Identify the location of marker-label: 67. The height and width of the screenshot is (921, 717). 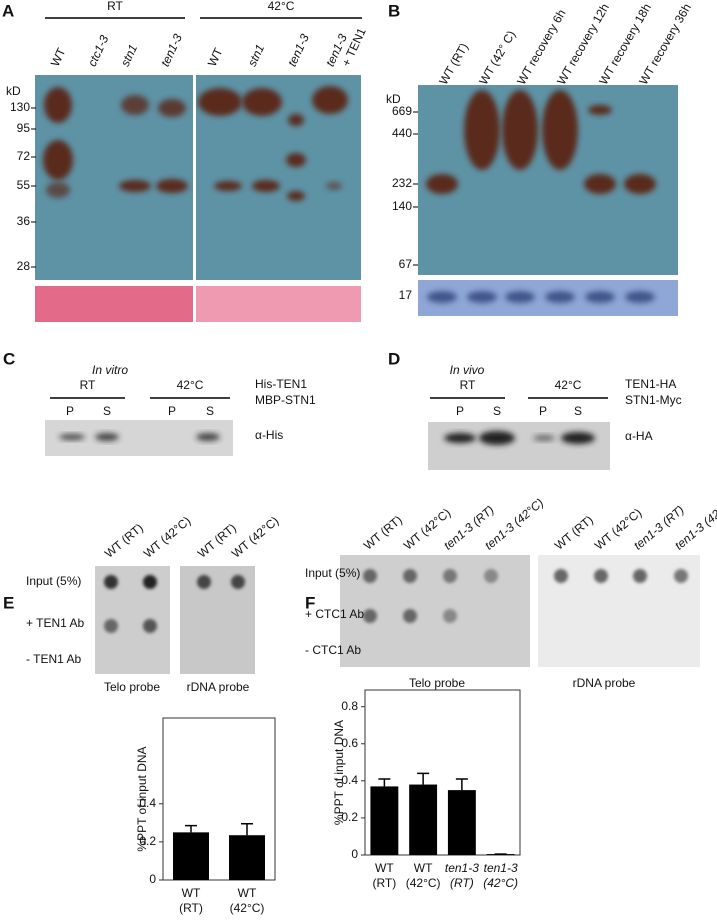
(406, 264).